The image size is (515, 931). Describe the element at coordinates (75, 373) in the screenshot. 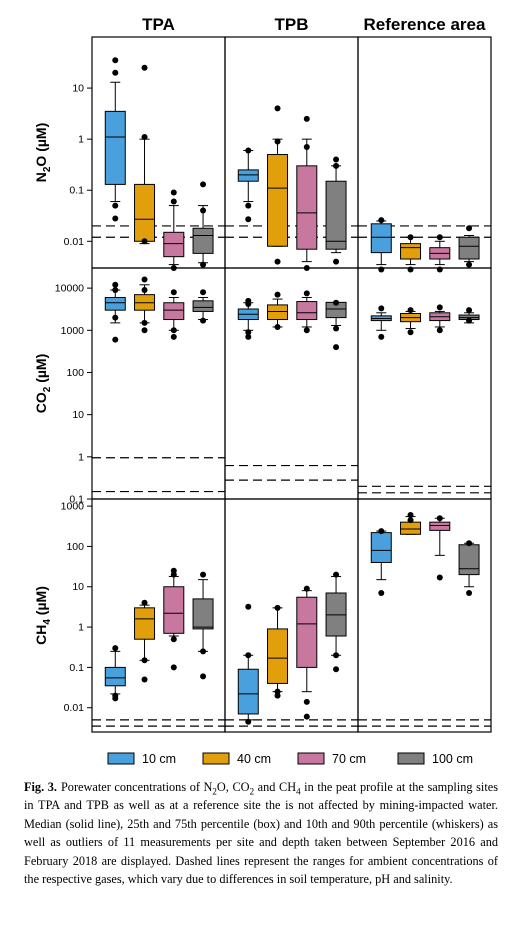

I see `y-tick-label: 100` at that location.